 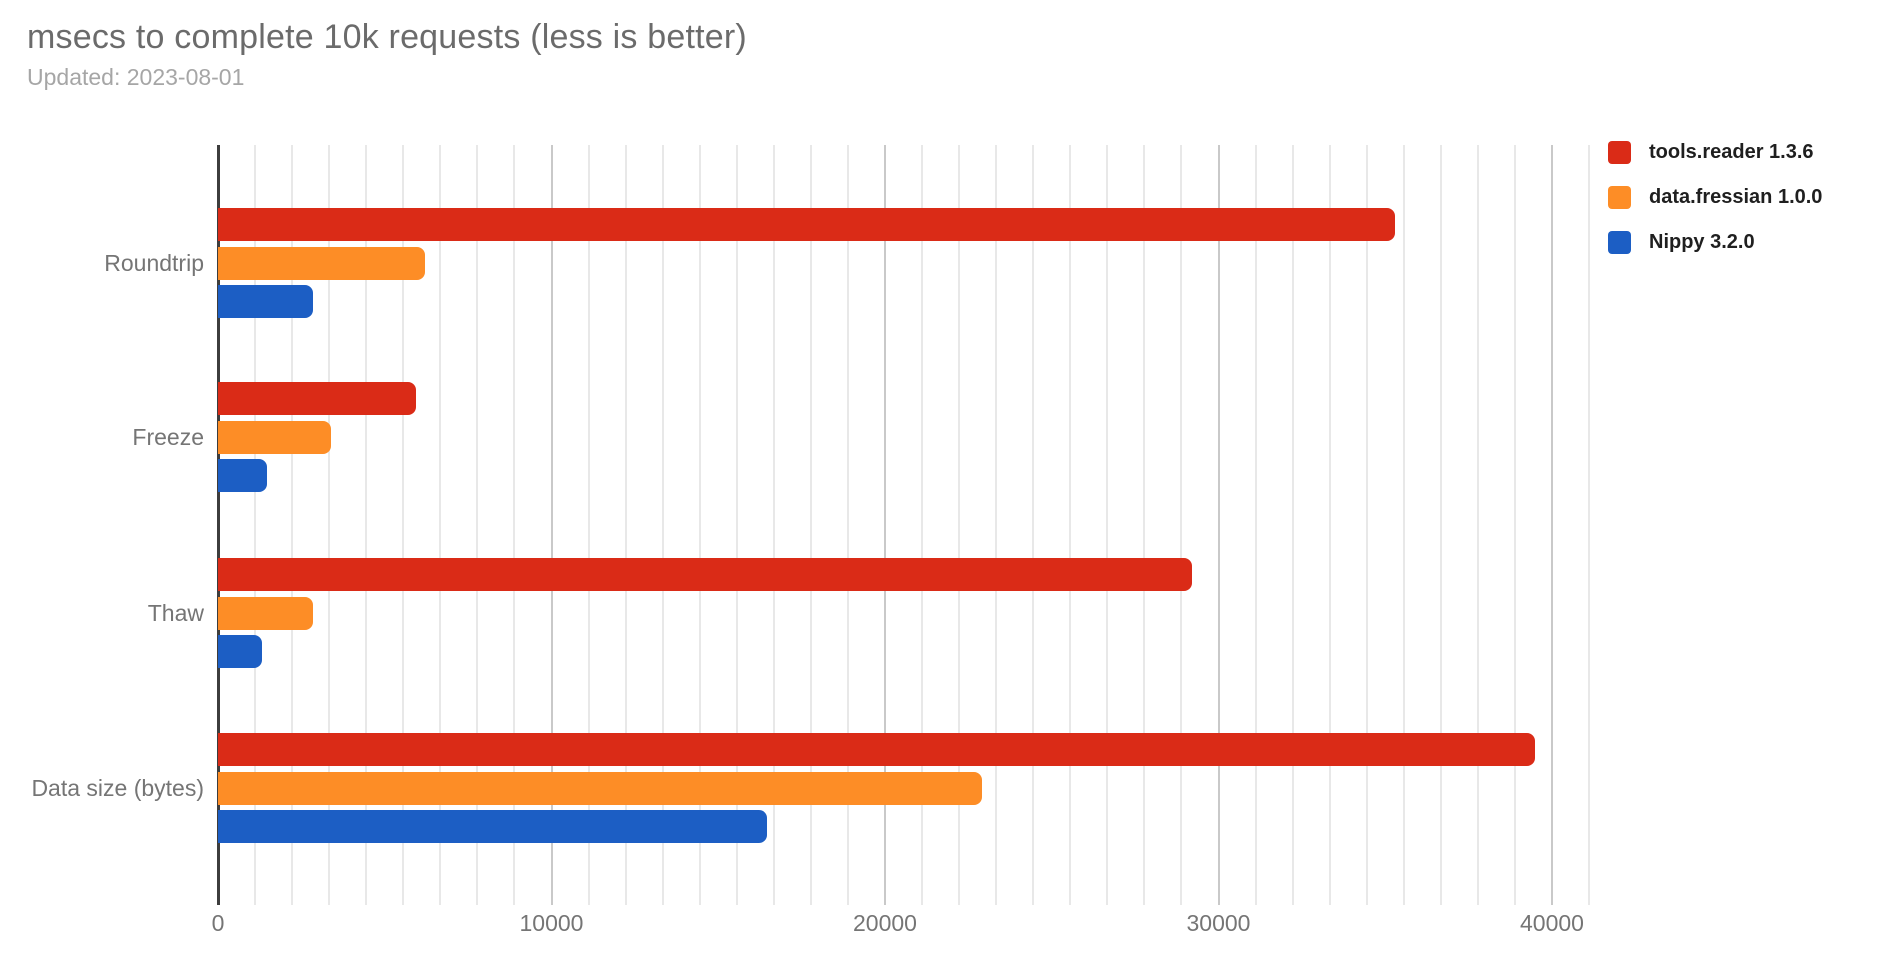 I want to click on legend-label: tools.reader 1.3.6, so click(x=1731, y=152).